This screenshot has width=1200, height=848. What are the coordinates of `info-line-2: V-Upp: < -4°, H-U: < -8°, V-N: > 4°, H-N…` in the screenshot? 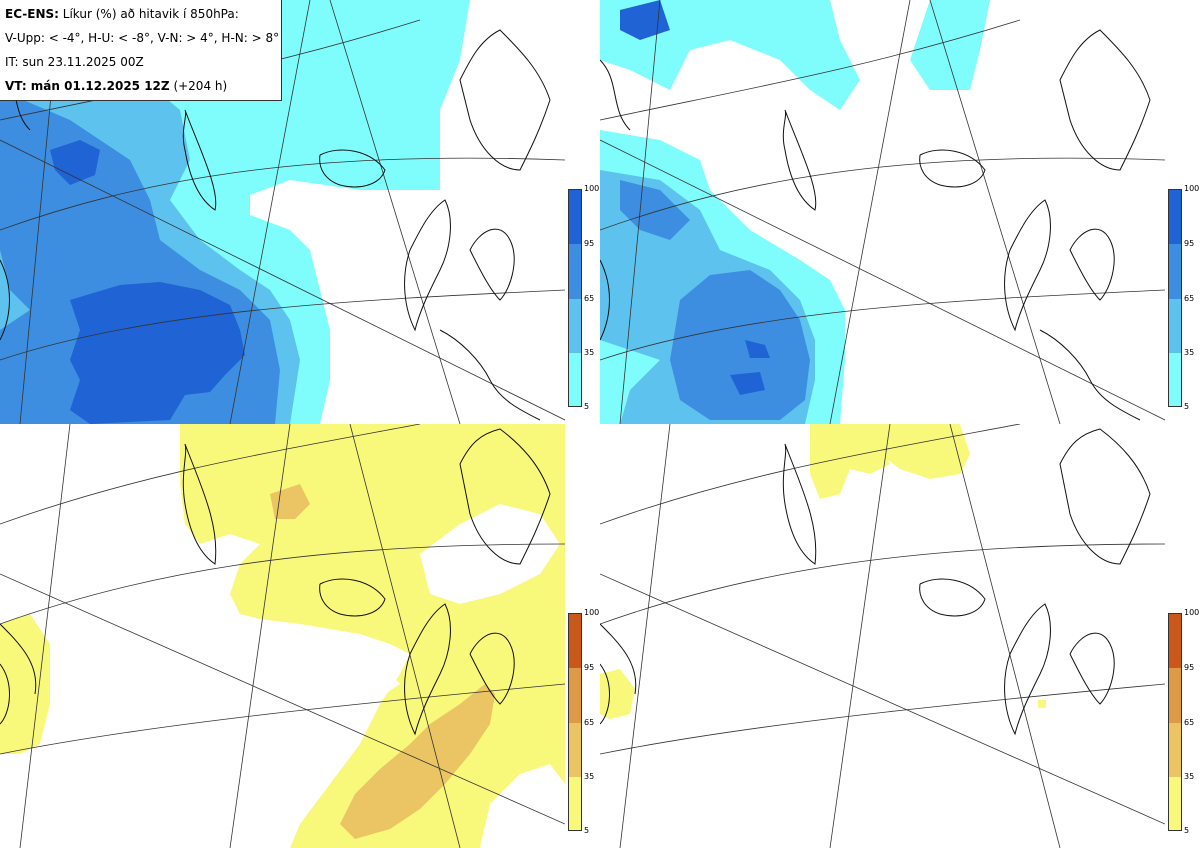 It's located at (142, 38).